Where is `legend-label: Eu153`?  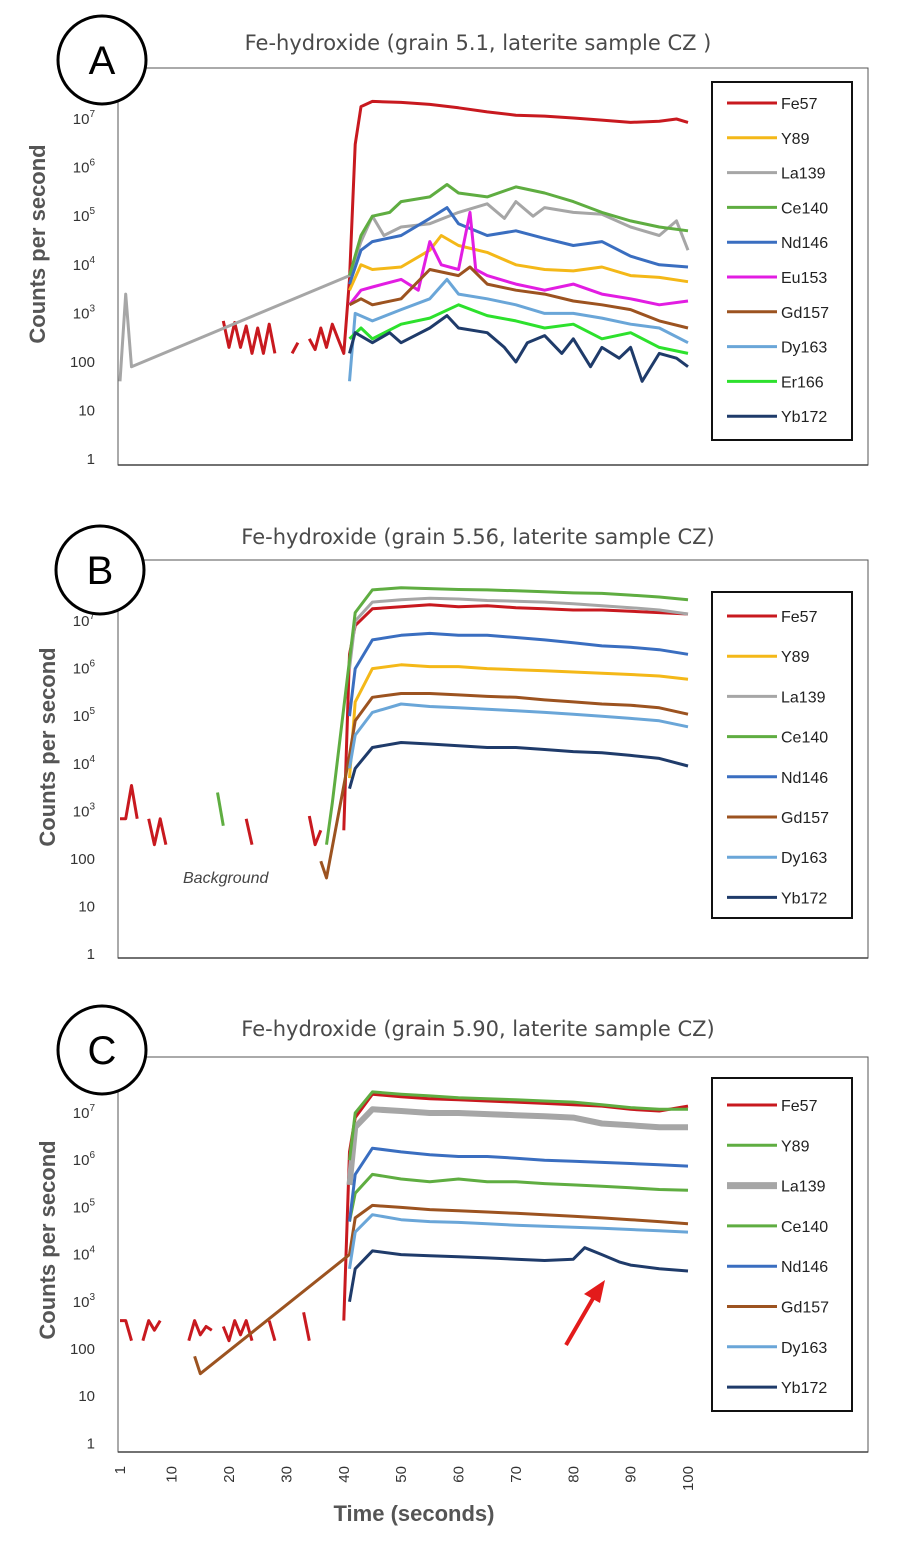
legend-label: Eu153 is located at coordinates (804, 278).